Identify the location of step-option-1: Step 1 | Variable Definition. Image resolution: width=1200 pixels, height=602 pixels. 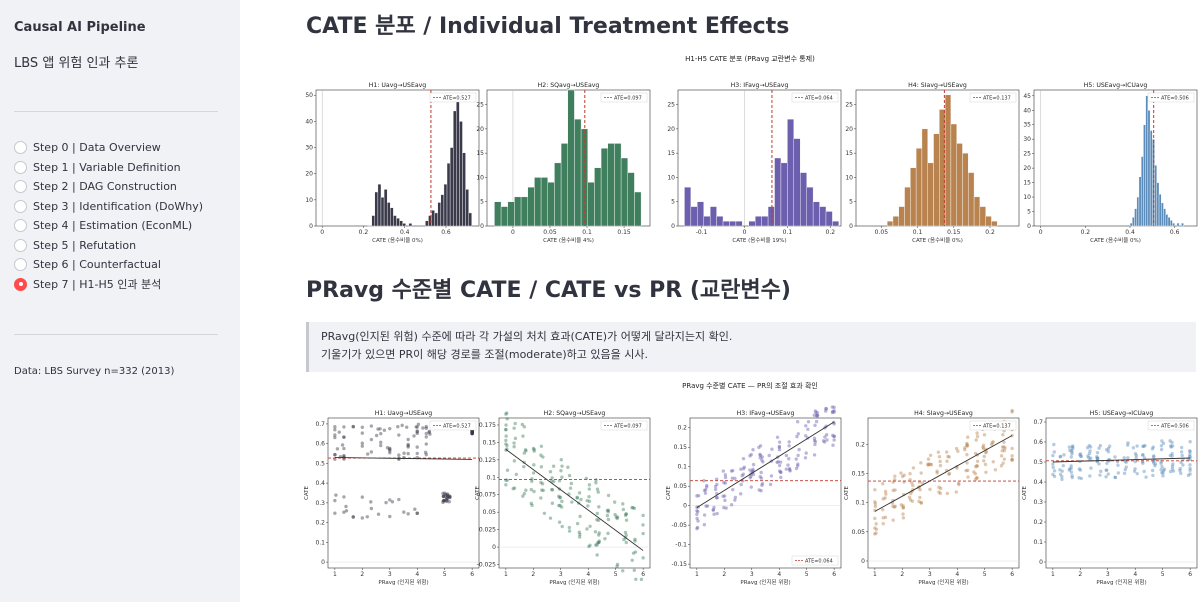
(124, 168).